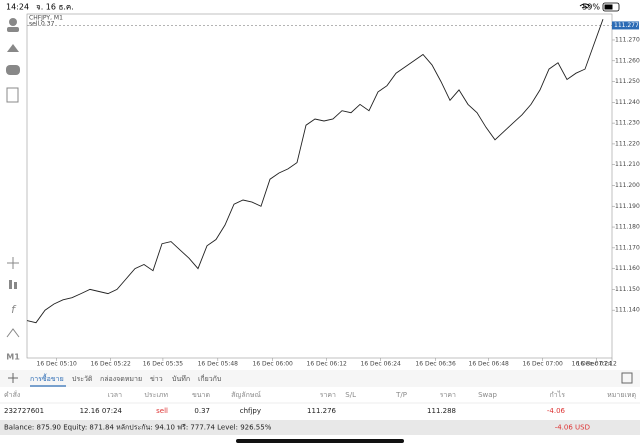  Describe the element at coordinates (13, 333) in the screenshot. I see `objects-icon` at that location.